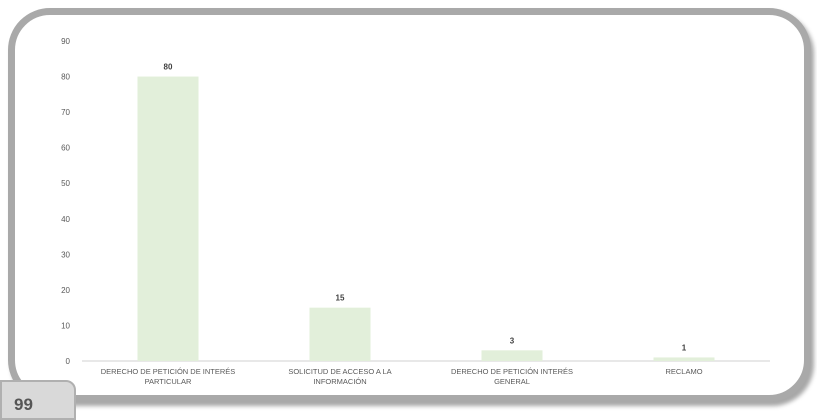  What do you see at coordinates (65, 254) in the screenshot?
I see `y-tick-label: 30` at bounding box center [65, 254].